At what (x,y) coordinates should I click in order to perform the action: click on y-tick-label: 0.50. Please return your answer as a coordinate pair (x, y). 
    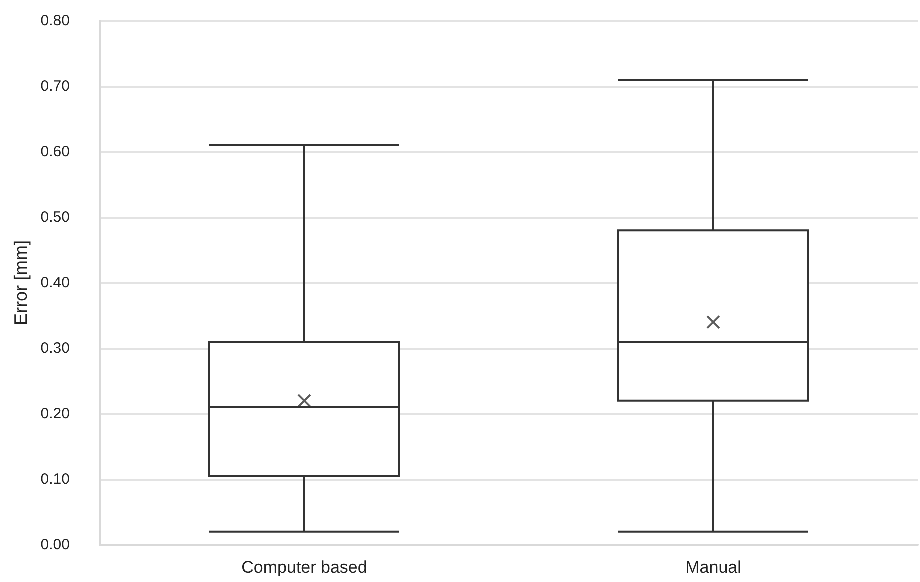
    Looking at the image, I should click on (55, 217).